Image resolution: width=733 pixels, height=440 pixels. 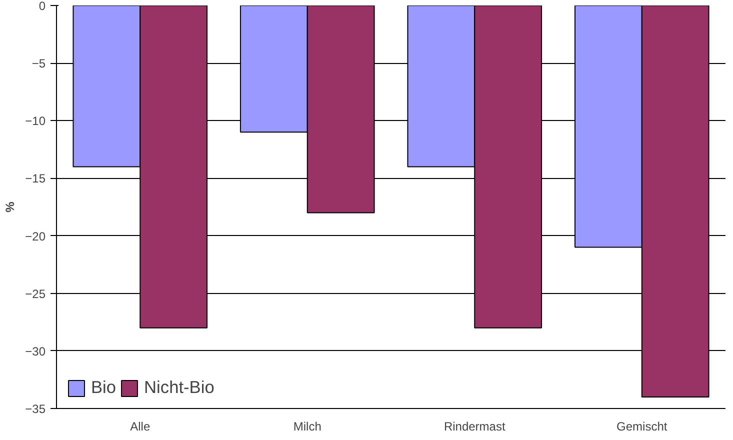 I want to click on legend-label: Nicht-Bio, so click(x=179, y=387).